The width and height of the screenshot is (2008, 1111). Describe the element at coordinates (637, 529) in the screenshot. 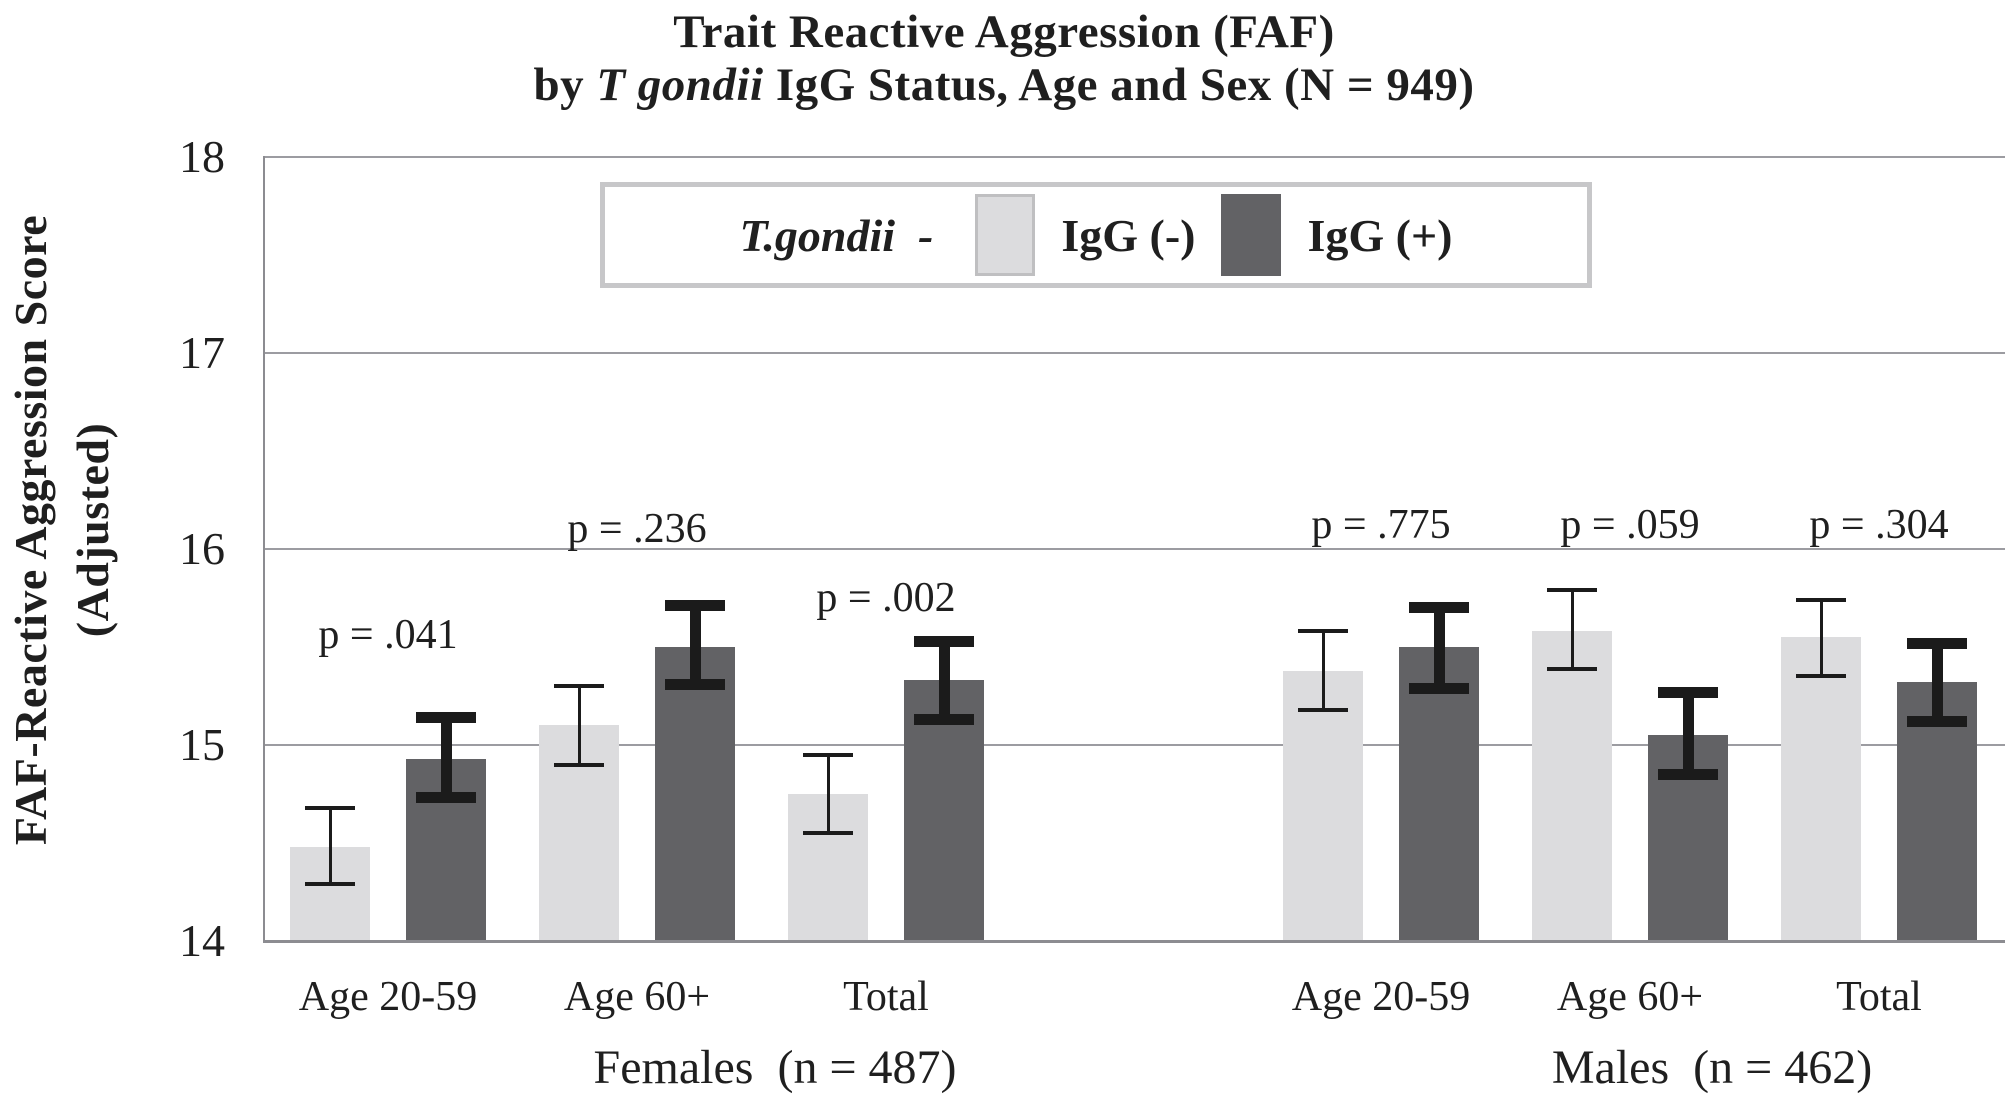

I see `p-value-label: p = .236` at that location.